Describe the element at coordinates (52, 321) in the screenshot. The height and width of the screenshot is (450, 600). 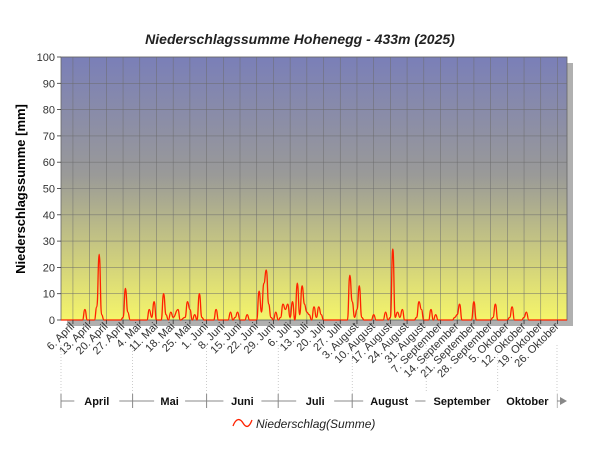
I see `y-tick-label: 0` at that location.